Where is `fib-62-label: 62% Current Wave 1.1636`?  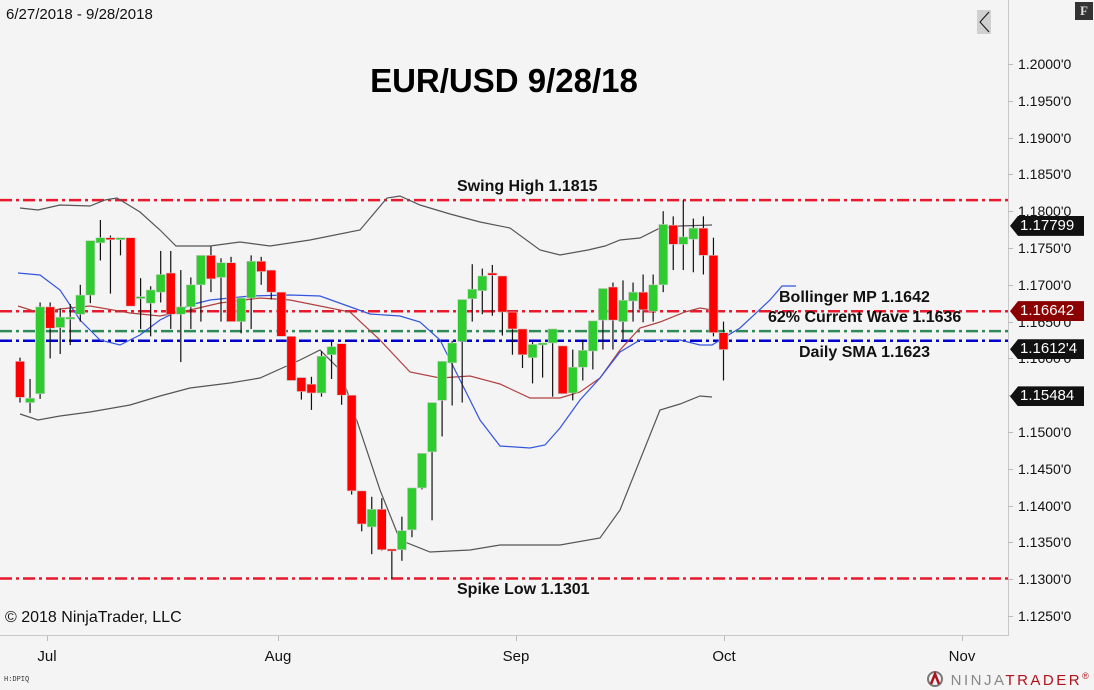
fib-62-label: 62% Current Wave 1.1636 is located at coordinates (865, 318).